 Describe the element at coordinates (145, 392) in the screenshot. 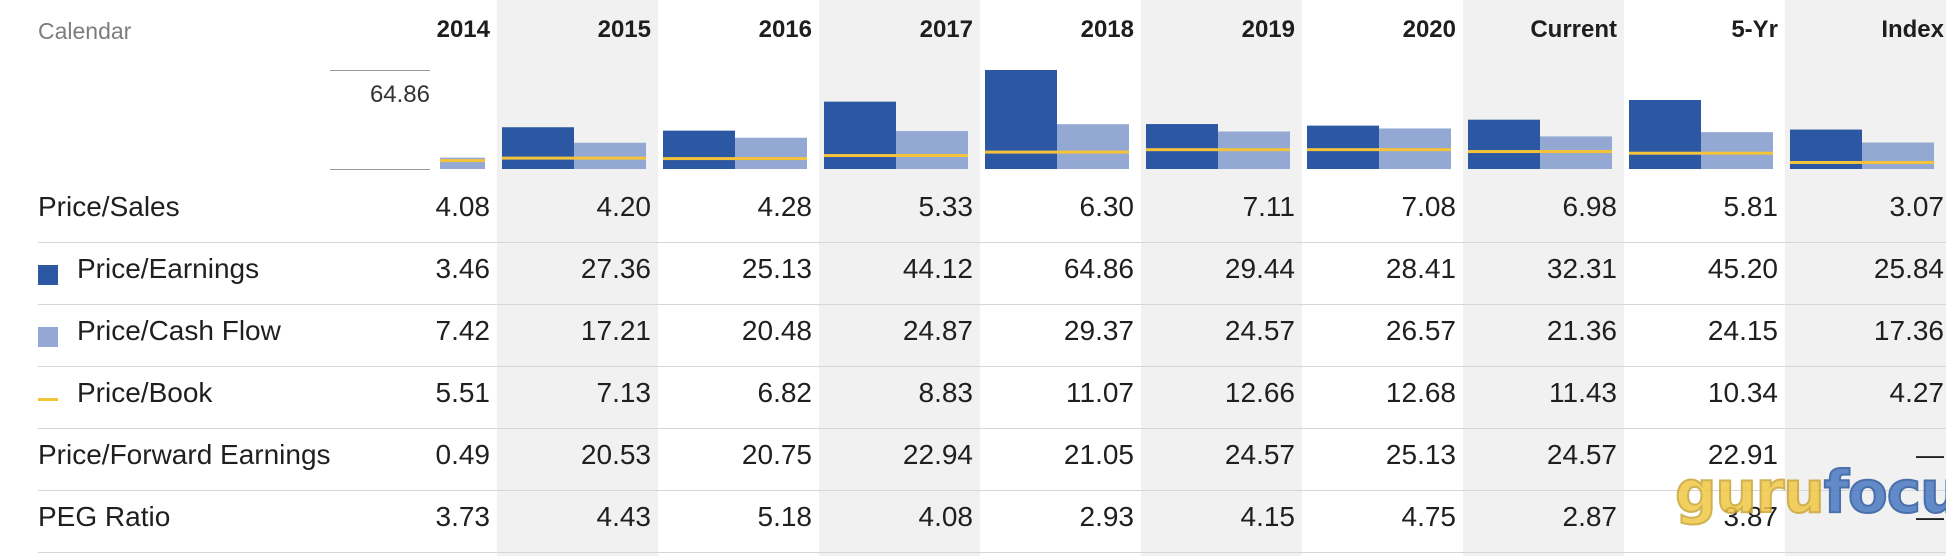

I see `row-label-price-book: Price/Book` at that location.